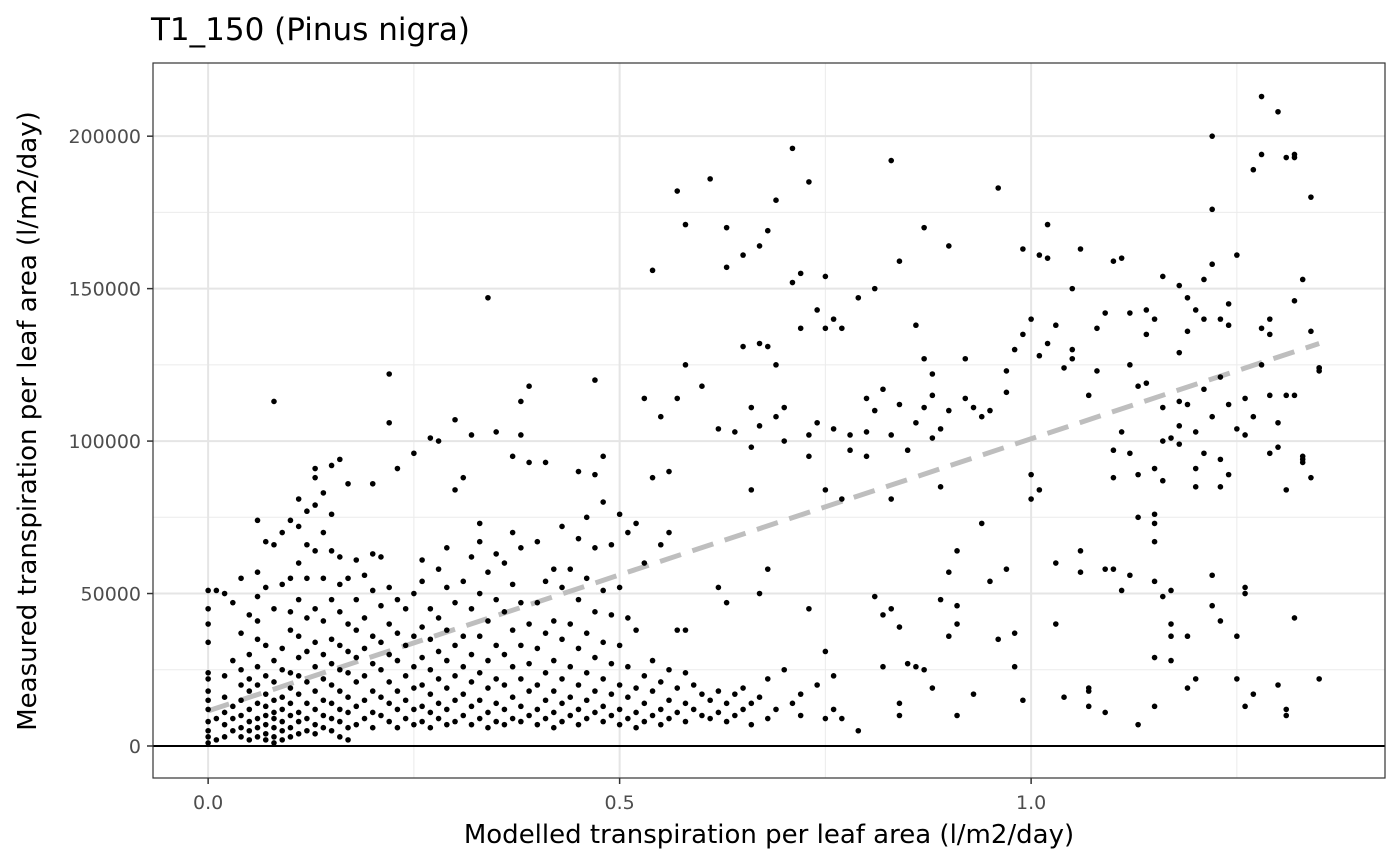 The height and width of the screenshot is (865, 1400). I want to click on y-axis-ticks: 0 50000 100000 150000 200000, so click(110, 442).